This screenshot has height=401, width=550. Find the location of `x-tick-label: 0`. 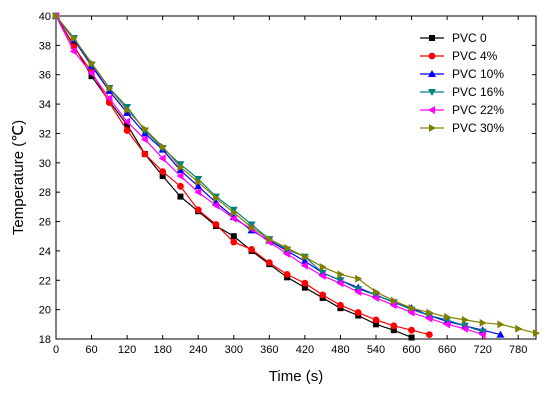

x-tick-label: 0 is located at coordinates (56, 350).